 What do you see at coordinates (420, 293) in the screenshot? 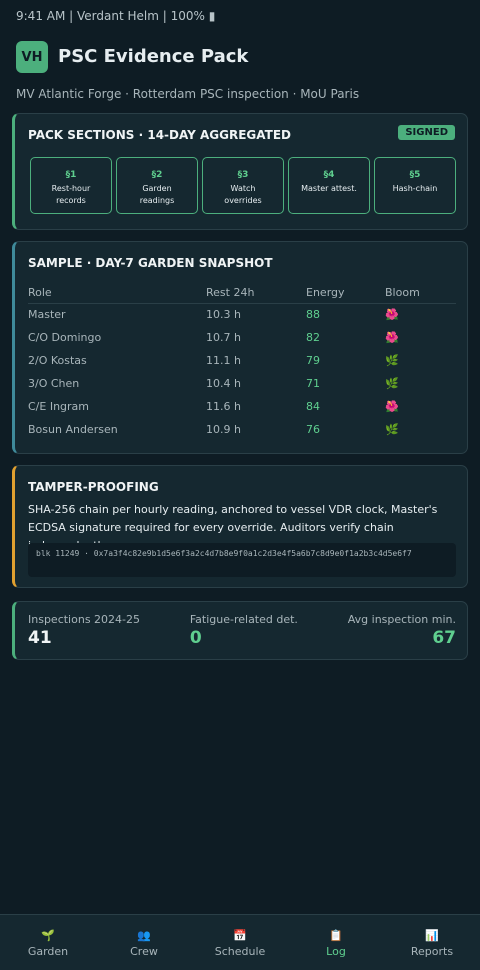
I see `column-header: Bloom` at bounding box center [420, 293].